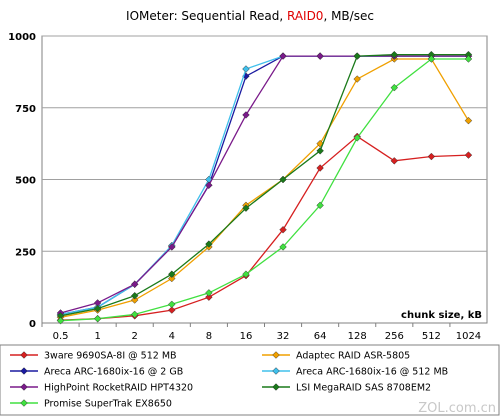 Image resolution: width=500 pixels, height=417 pixels. Describe the element at coordinates (25, 109) in the screenshot. I see `y-tick-label: 750` at that location.